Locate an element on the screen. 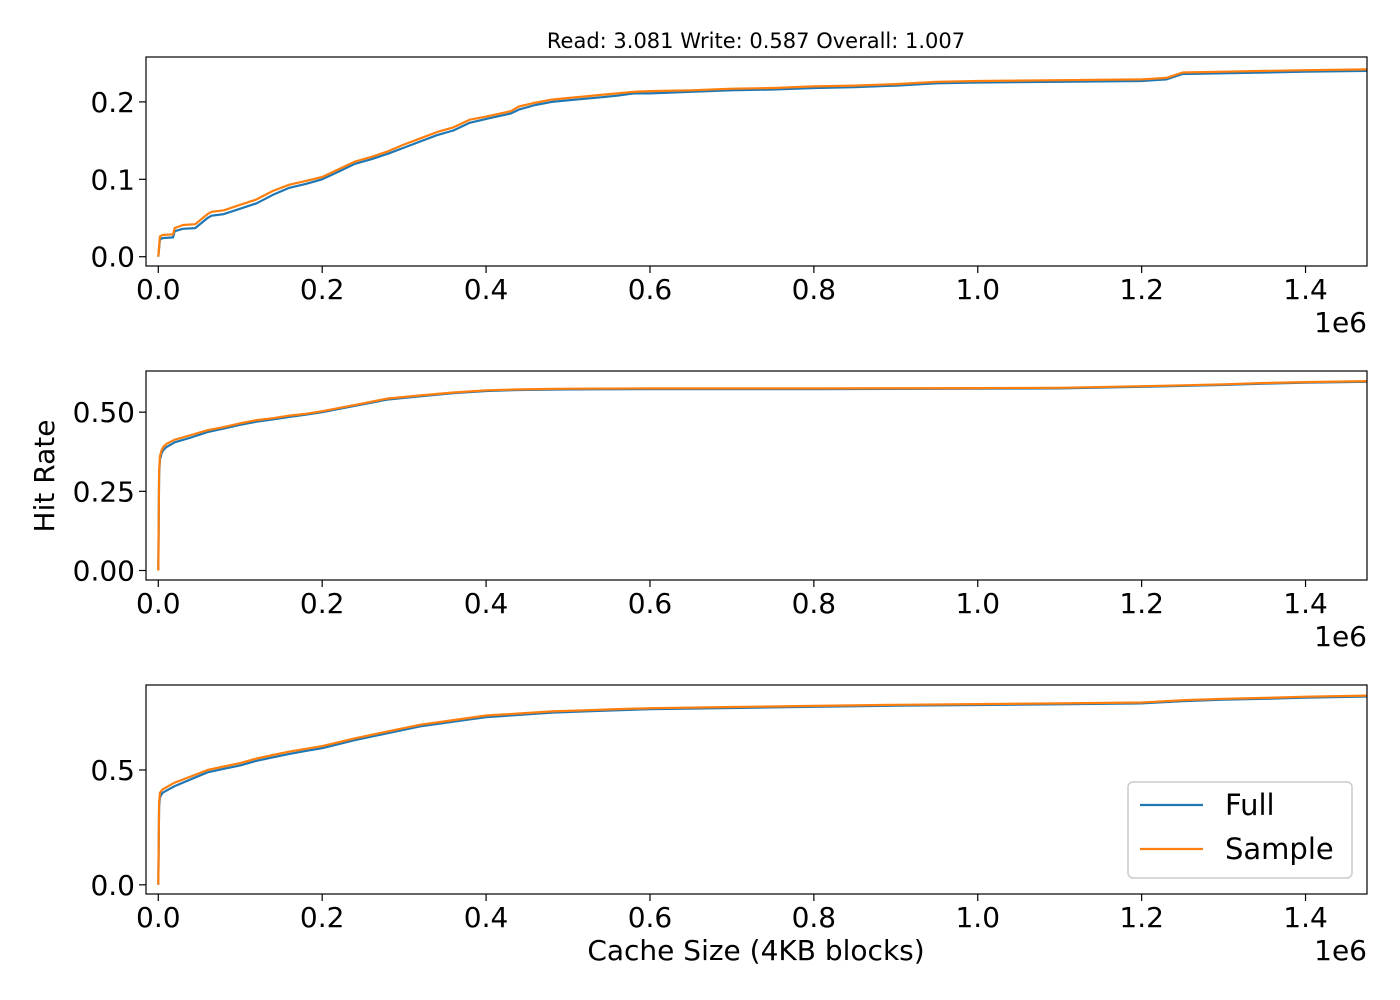 The height and width of the screenshot is (1000, 1400). y-tick-label: 0.00 is located at coordinates (104, 571).